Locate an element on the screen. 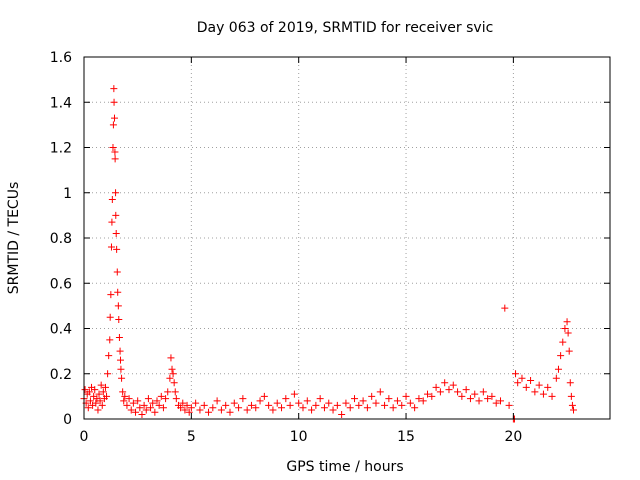  x-tick-label: 15 is located at coordinates (406, 437).